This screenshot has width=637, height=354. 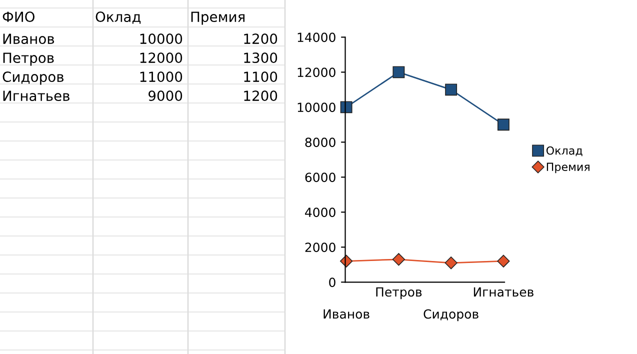 I want to click on y-tick-label: 14000, so click(x=317, y=37).